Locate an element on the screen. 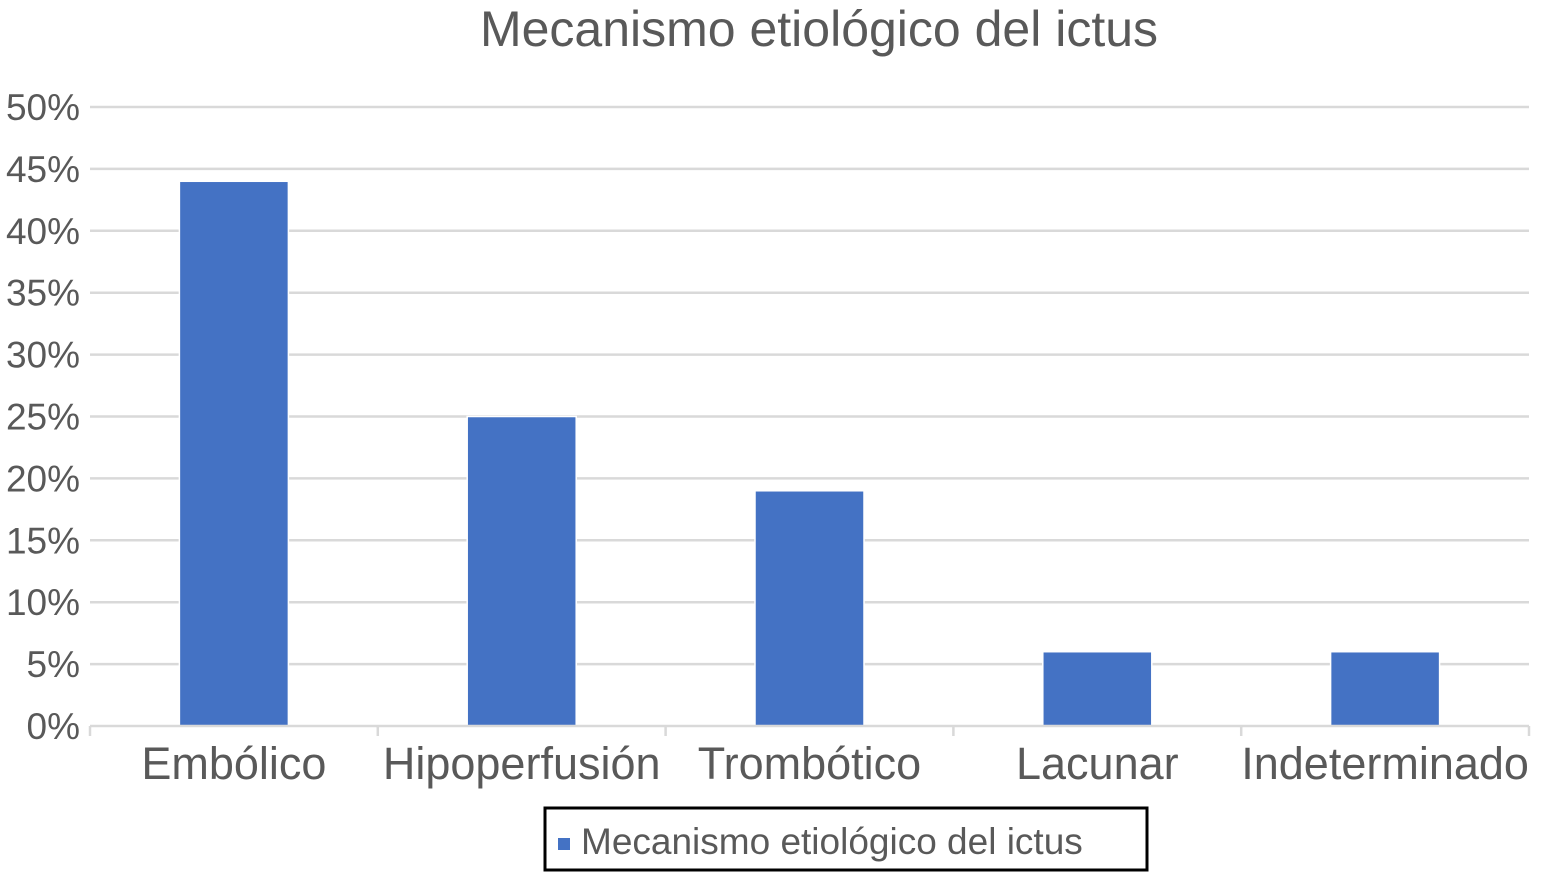  legend-box is located at coordinates (846, 839).